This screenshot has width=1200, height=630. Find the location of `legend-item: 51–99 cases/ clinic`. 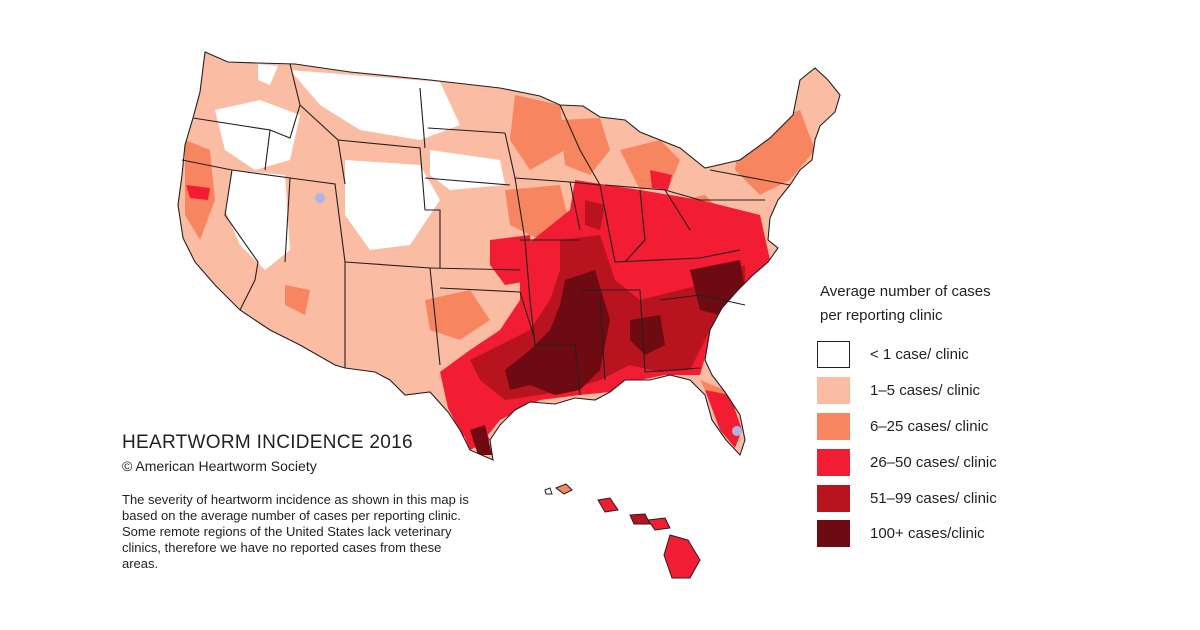

legend-item: 51–99 cases/ clinic is located at coordinates (967, 500).